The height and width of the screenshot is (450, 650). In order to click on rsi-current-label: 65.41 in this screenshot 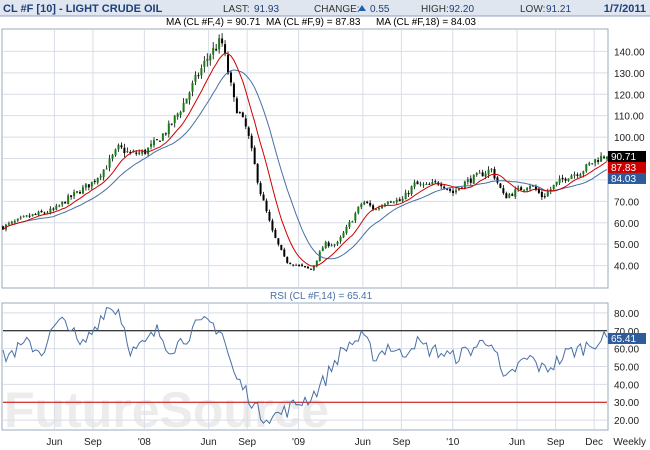, I will do `click(627, 338)`.